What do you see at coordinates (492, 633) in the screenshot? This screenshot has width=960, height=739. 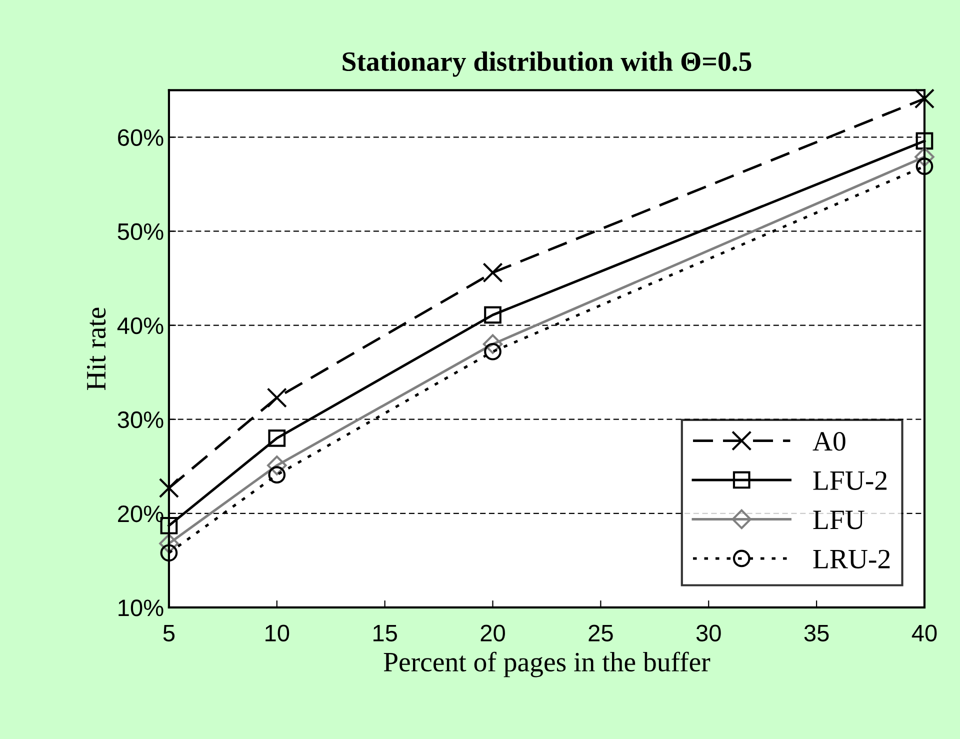 I see `x-tick-label: 20` at bounding box center [492, 633].